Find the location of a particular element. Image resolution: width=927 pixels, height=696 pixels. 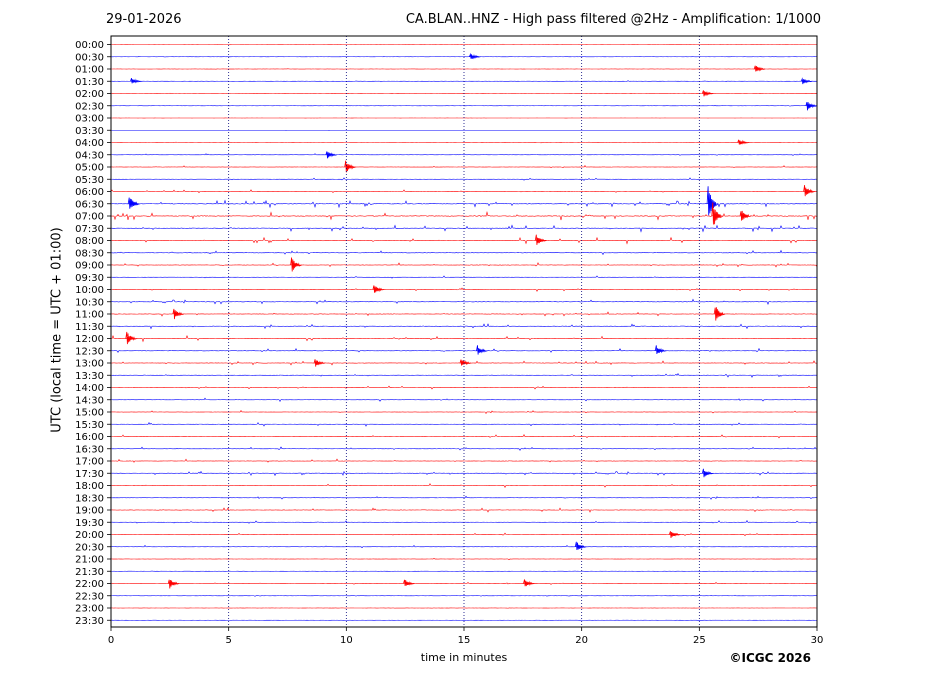

y-tick-label: 09:30 is located at coordinates (89, 278).